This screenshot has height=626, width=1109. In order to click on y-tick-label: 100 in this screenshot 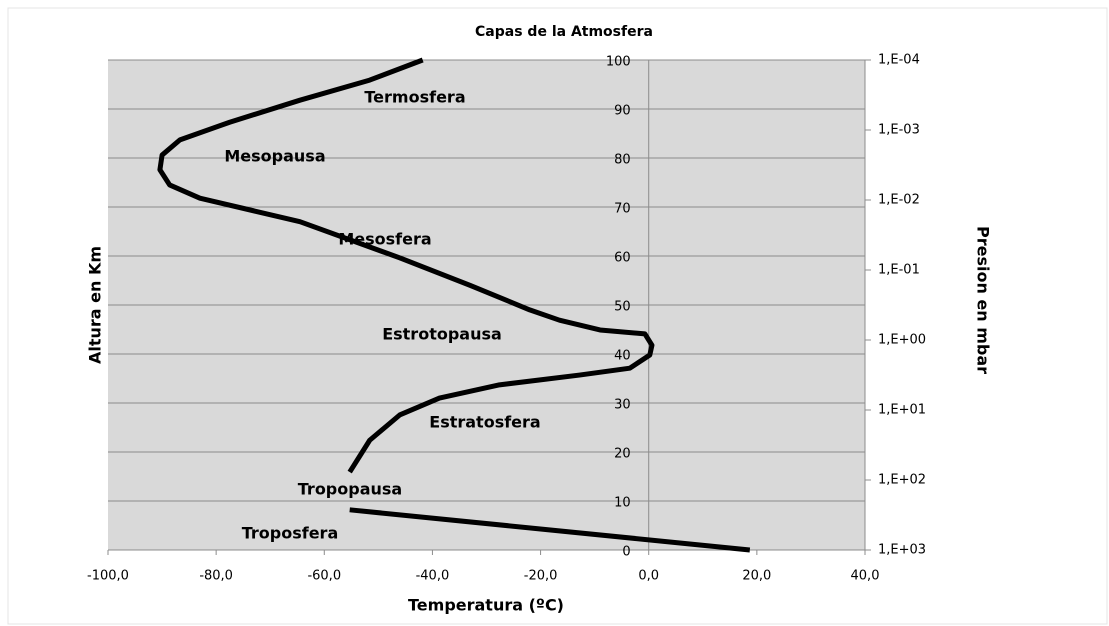, I will do `click(618, 62)`.